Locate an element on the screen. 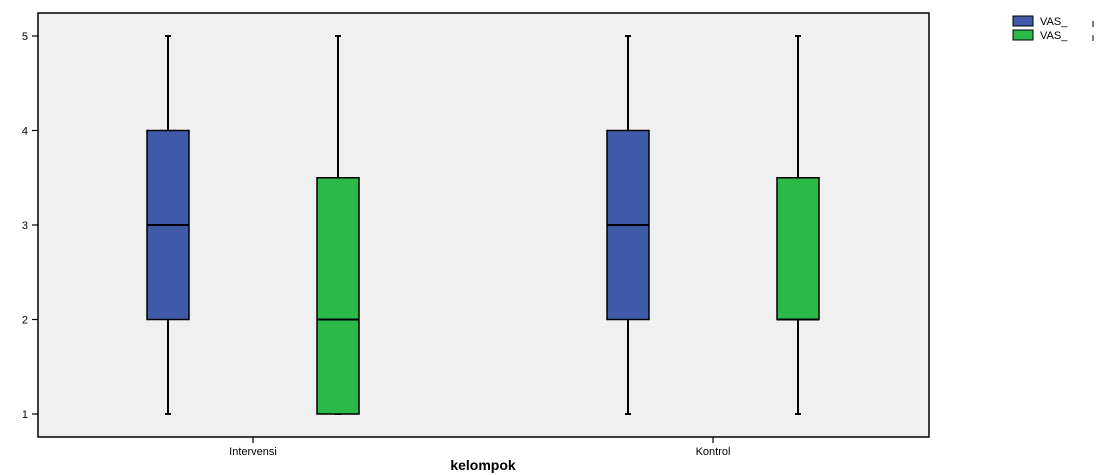 Image resolution: width=1100 pixels, height=475 pixels. x-axis-label: kelompok is located at coordinates (483, 465).